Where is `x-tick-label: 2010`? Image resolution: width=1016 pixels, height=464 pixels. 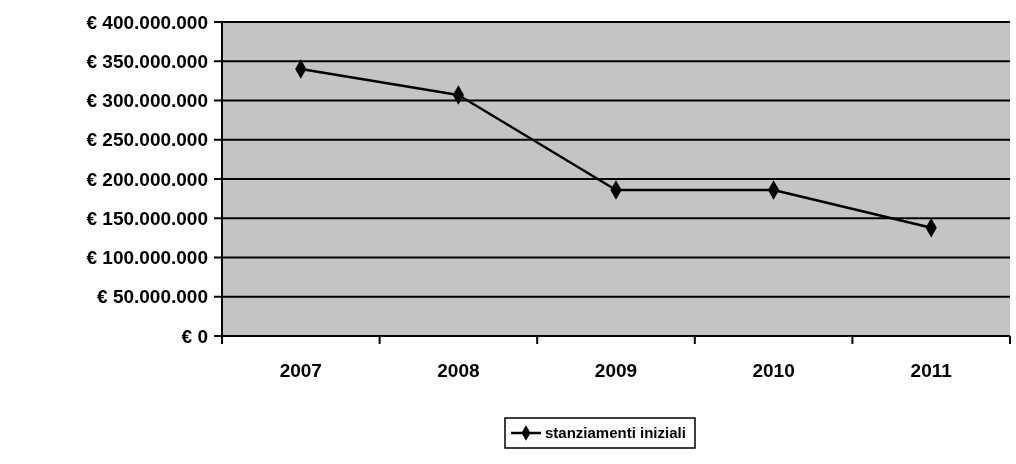
x-tick-label: 2010 is located at coordinates (773, 370).